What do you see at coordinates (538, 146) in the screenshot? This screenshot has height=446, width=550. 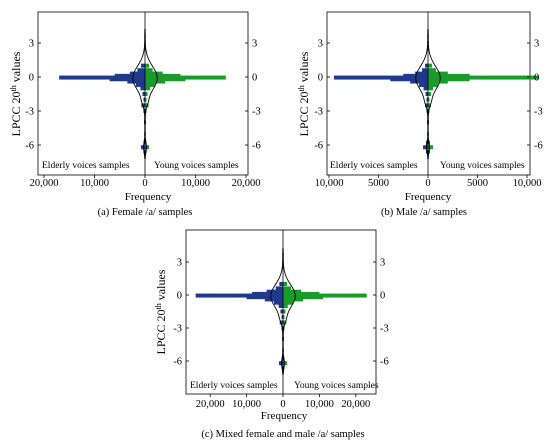 I see `panel-b-y-tick-label-right: -6` at bounding box center [538, 146].